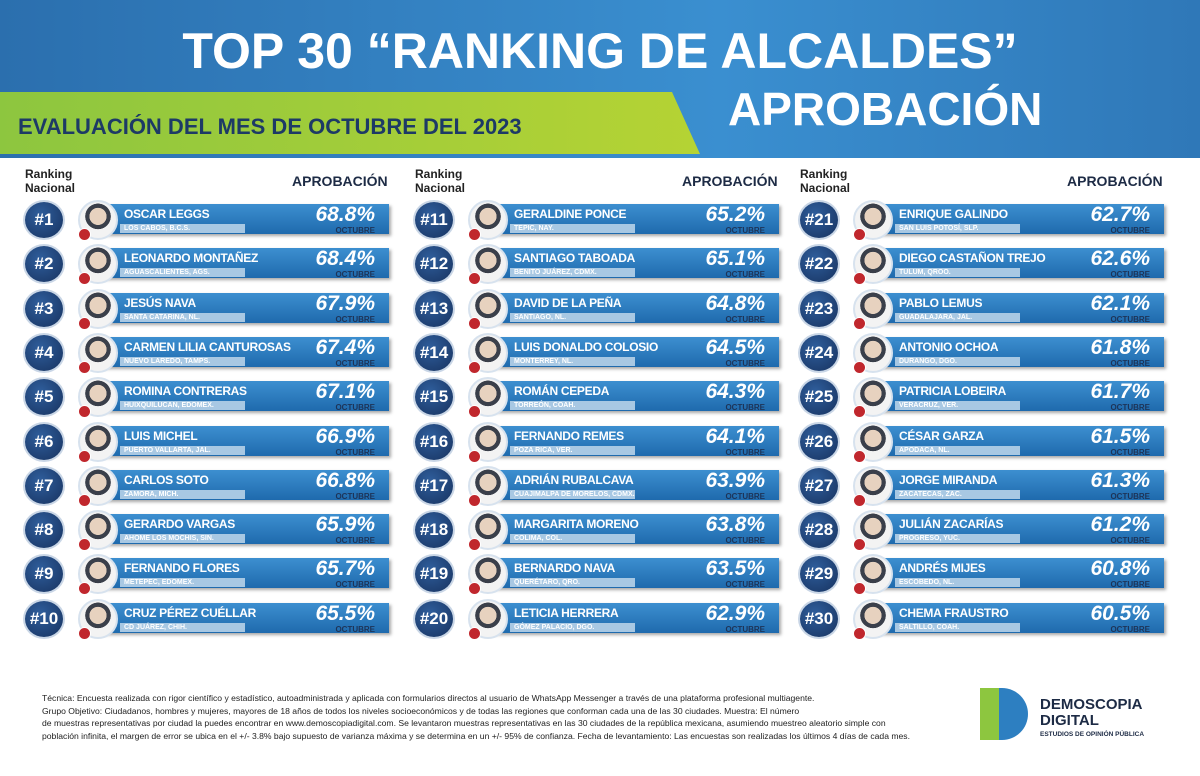 This screenshot has height=776, width=1200. I want to click on approval: 65.2%, so click(735, 214).